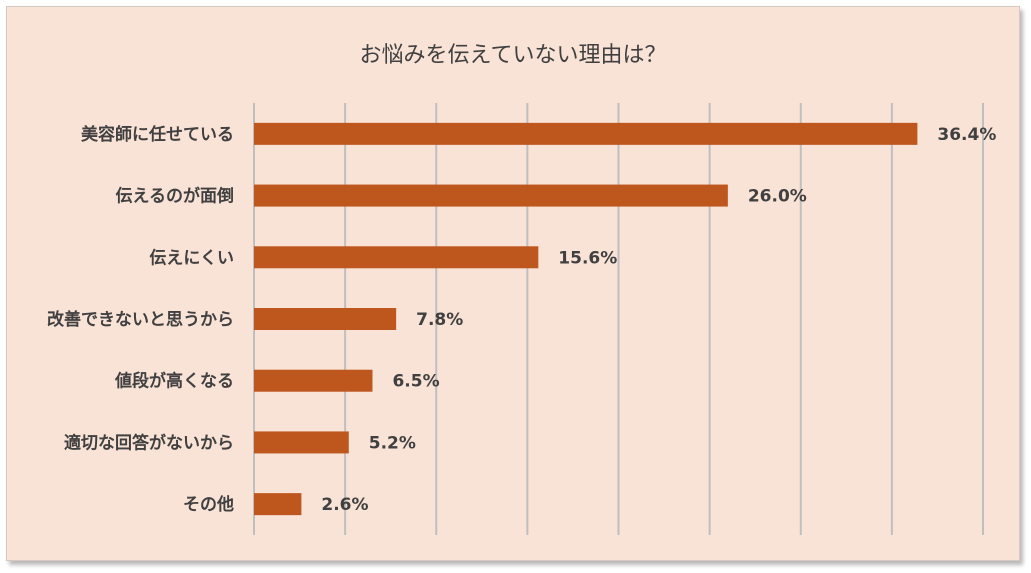  Describe the element at coordinates (175, 196) in the screenshot. I see `category-label: 伝えるのが面倒` at that location.